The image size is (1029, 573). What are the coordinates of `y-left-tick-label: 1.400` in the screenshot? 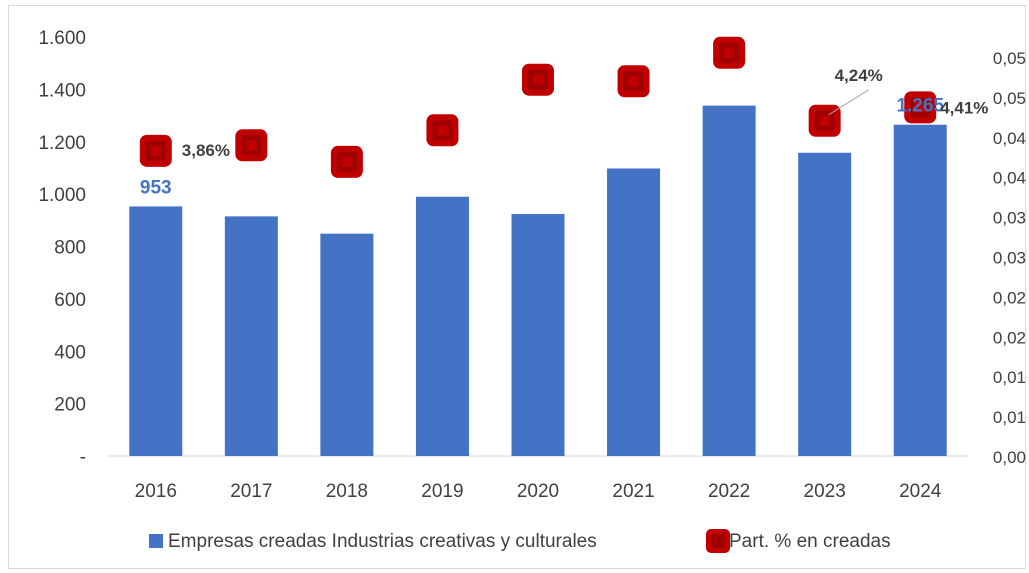 It's located at (62, 90).